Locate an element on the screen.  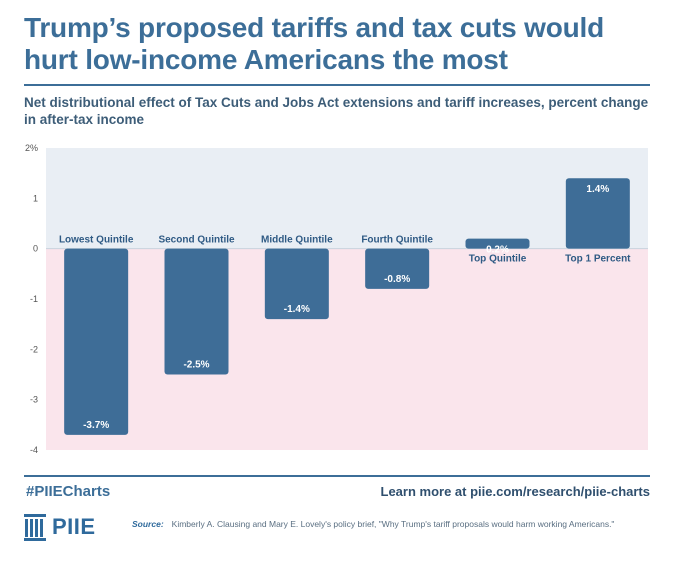
hashtag-link: #PIIECharts is located at coordinates (68, 491).